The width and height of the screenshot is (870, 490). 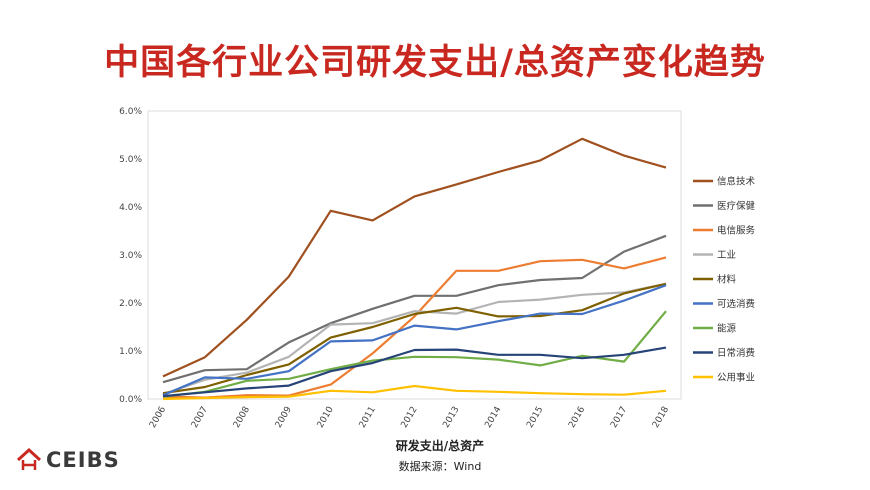 What do you see at coordinates (661, 417) in the screenshot?
I see `x-tick-label: 2018` at bounding box center [661, 417].